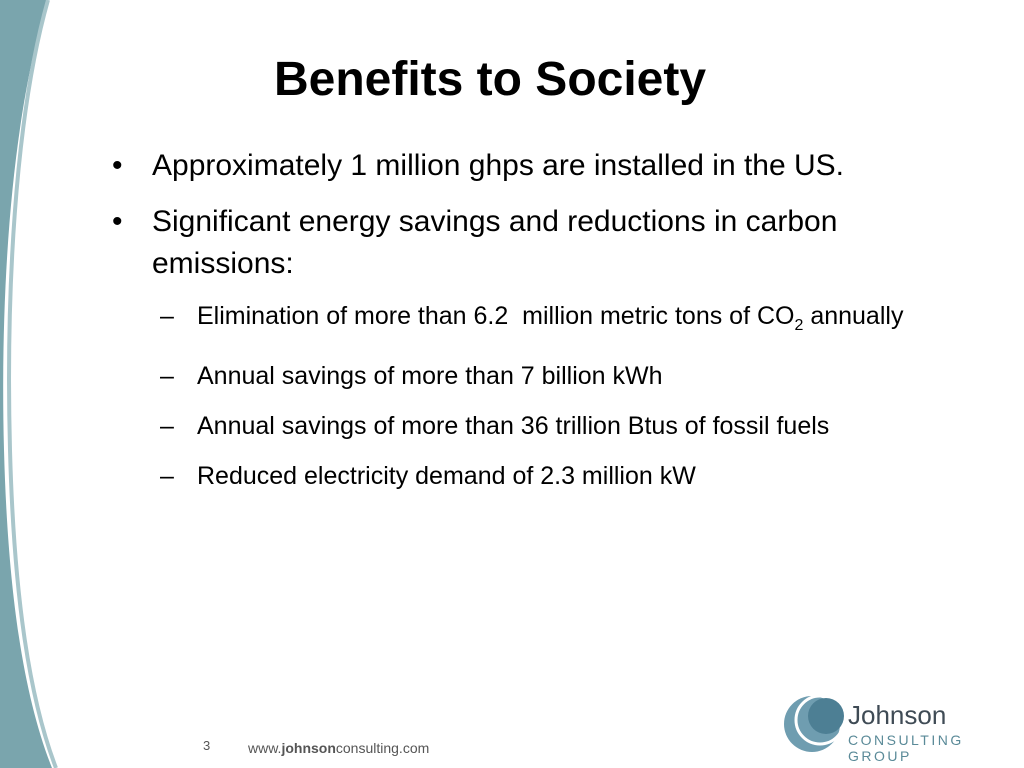 This screenshot has height=768, width=1024. Describe the element at coordinates (799, 325) in the screenshot. I see `subscript: 2` at that location.